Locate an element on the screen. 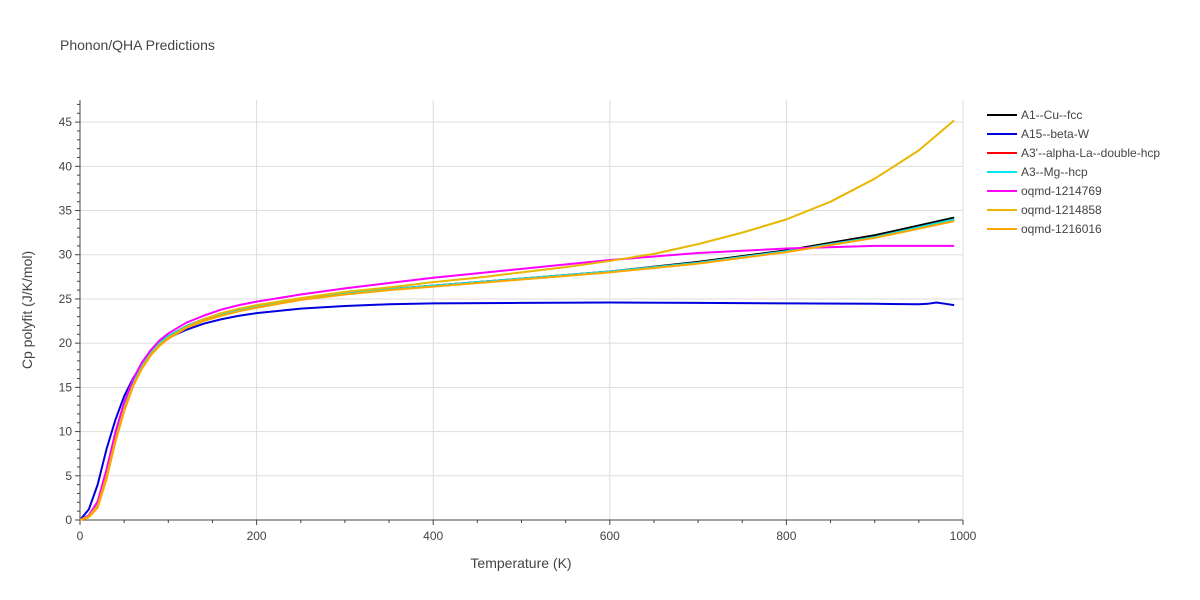 The width and height of the screenshot is (1200, 600). y-axis-title: Cp polyfit (J/K/mol) is located at coordinates (27, 310).